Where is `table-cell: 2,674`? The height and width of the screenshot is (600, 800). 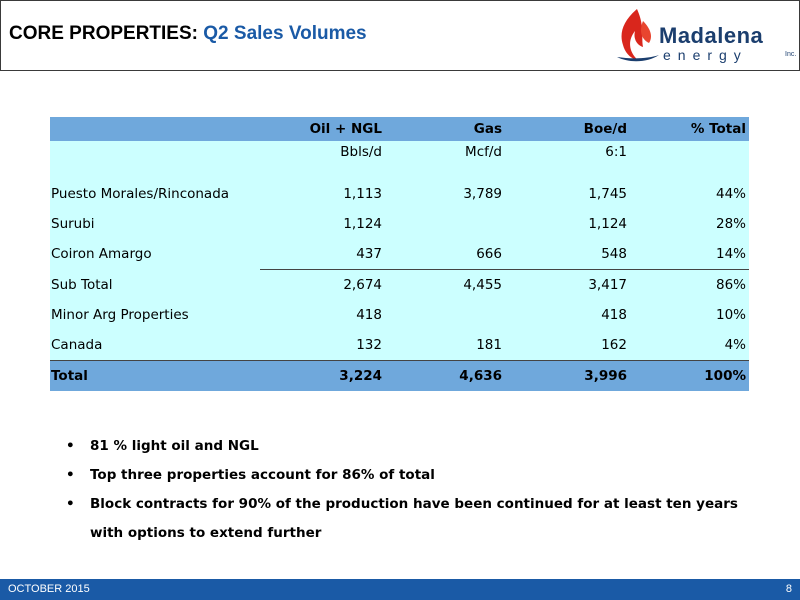 table-cell: 2,674 is located at coordinates (362, 285).